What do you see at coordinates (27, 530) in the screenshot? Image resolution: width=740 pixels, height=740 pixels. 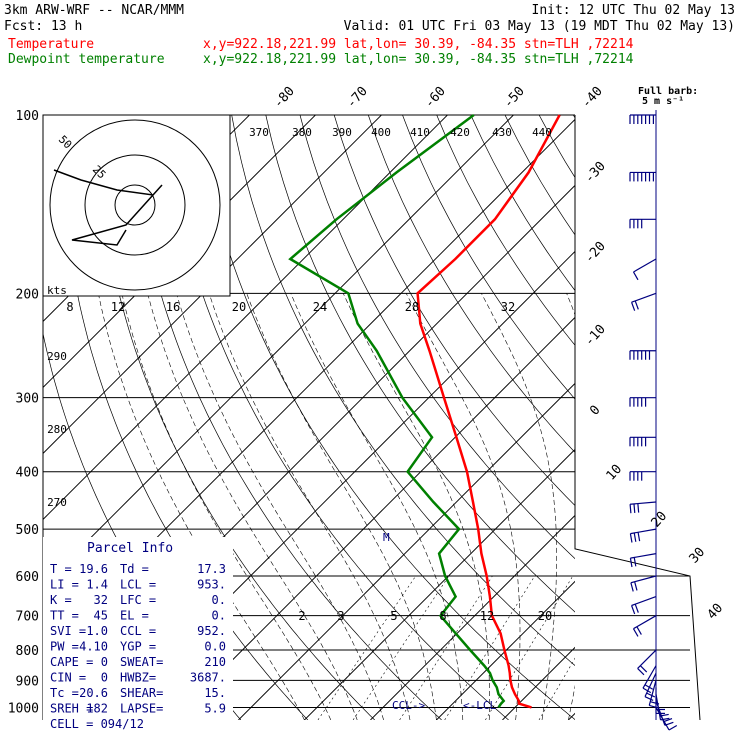 I see `pressure-tick-label: 500` at bounding box center [27, 530].